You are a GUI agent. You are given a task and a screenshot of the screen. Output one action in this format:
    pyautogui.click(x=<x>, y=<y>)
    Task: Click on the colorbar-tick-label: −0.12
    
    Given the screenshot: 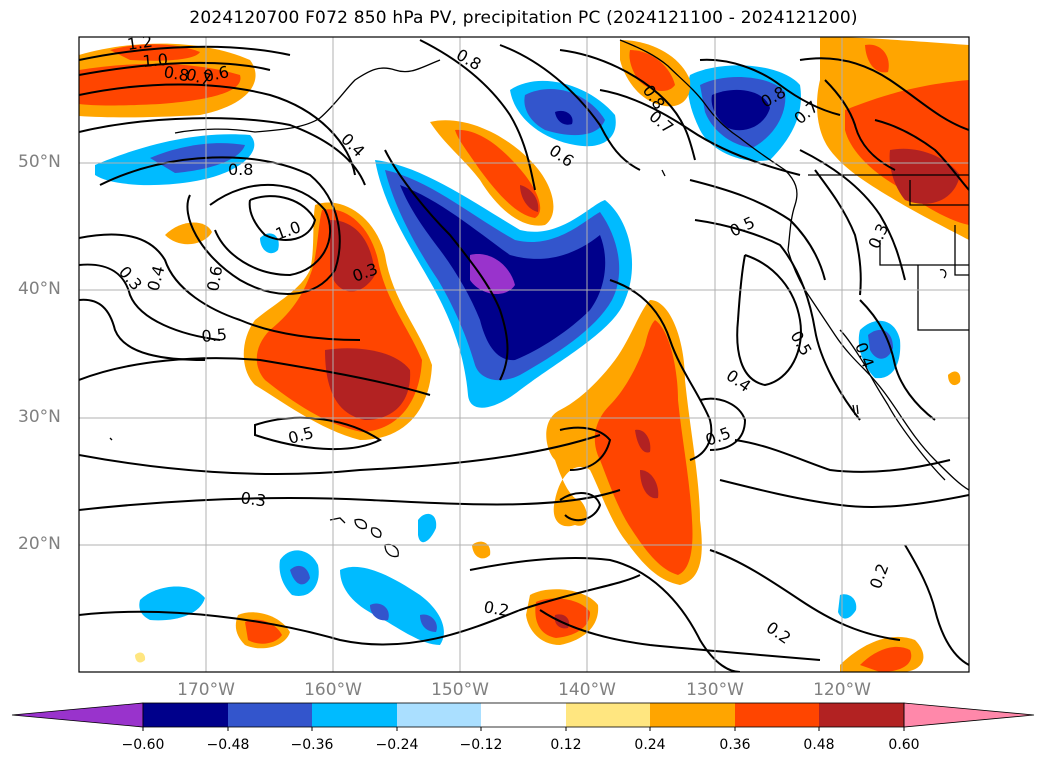 What is the action you would take?
    pyautogui.click(x=481, y=745)
    